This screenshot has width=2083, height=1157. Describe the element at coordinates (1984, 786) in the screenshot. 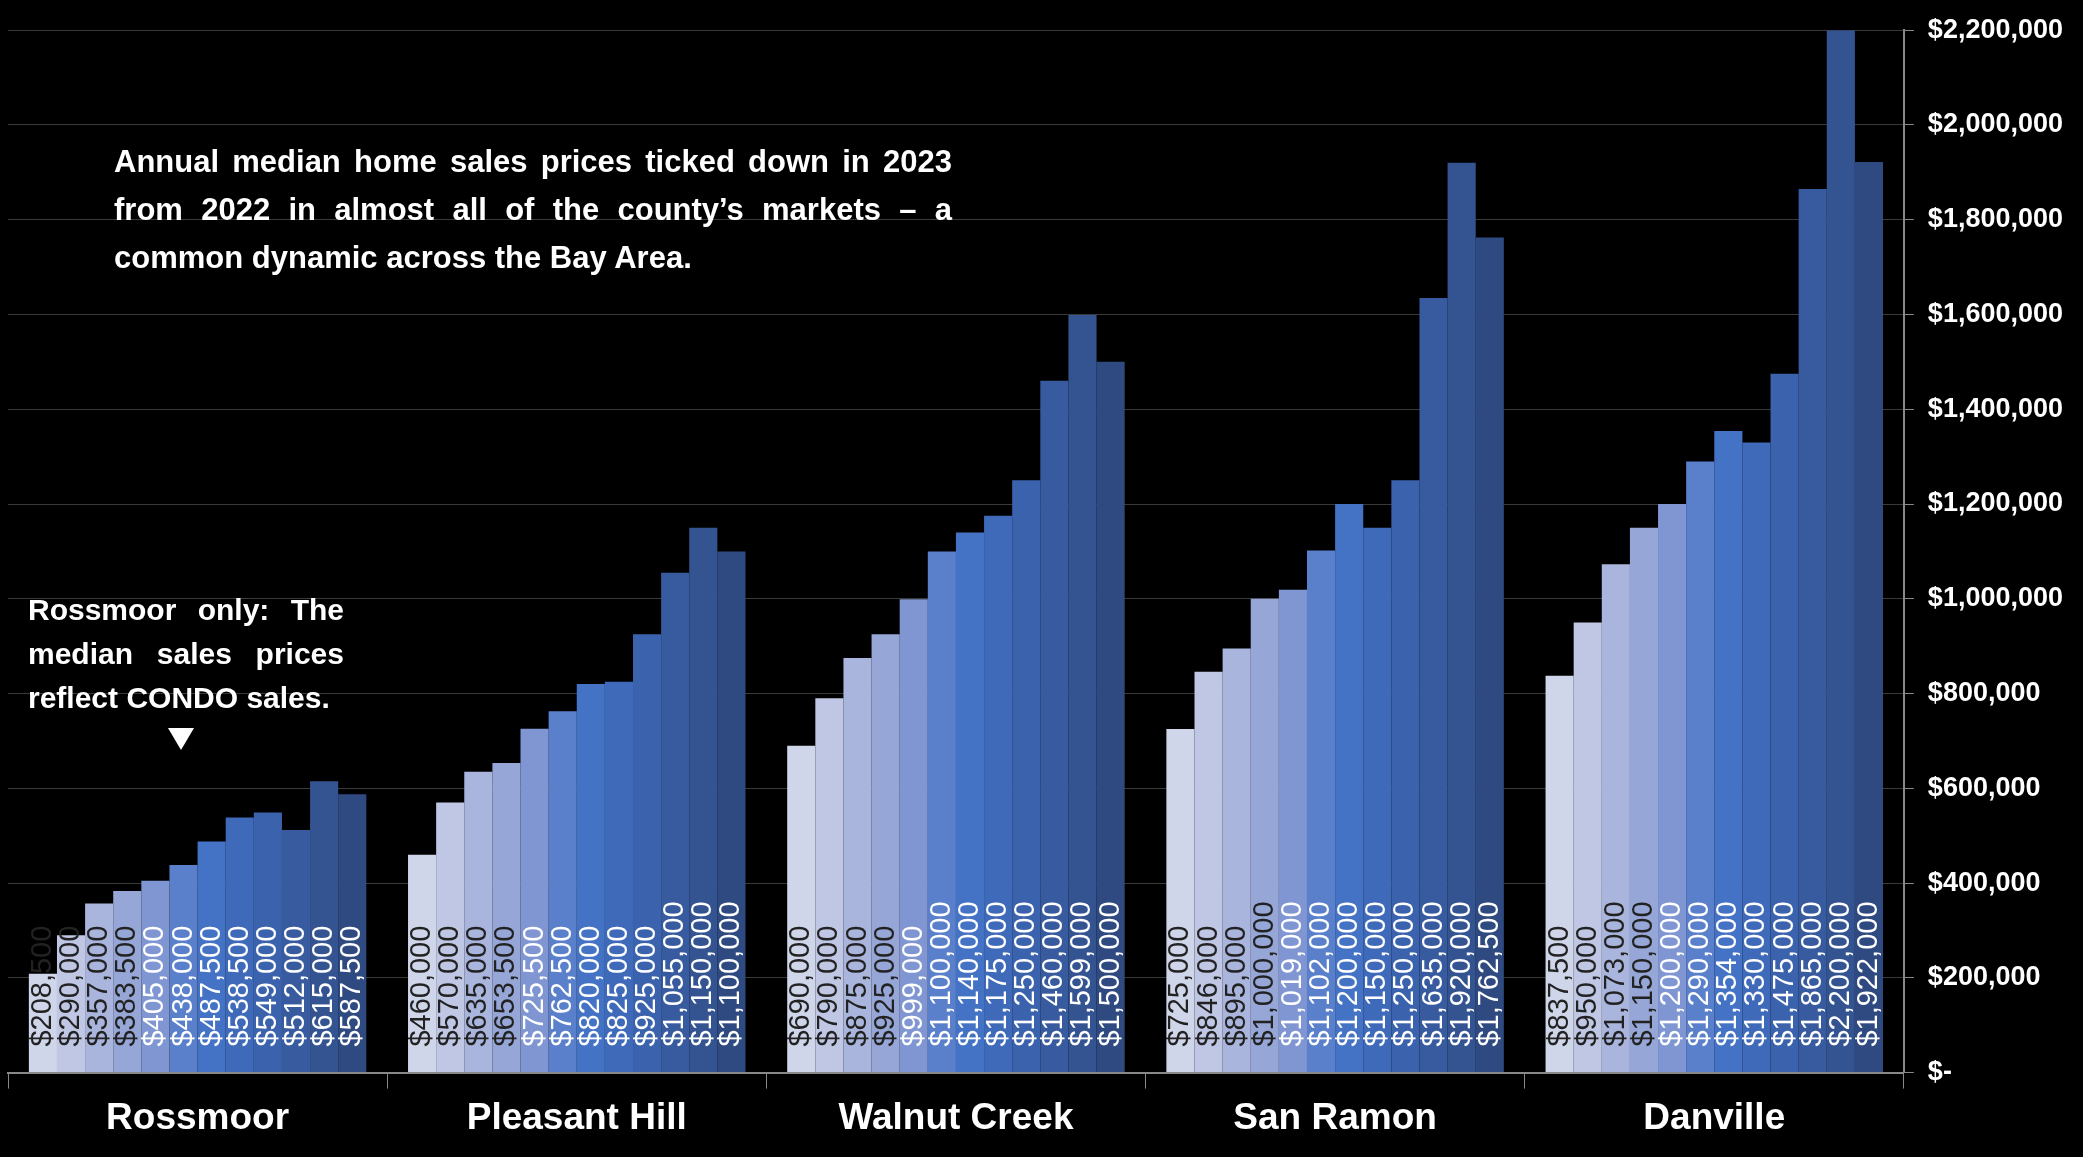

I see `y-tick-label: $600,000` at that location.